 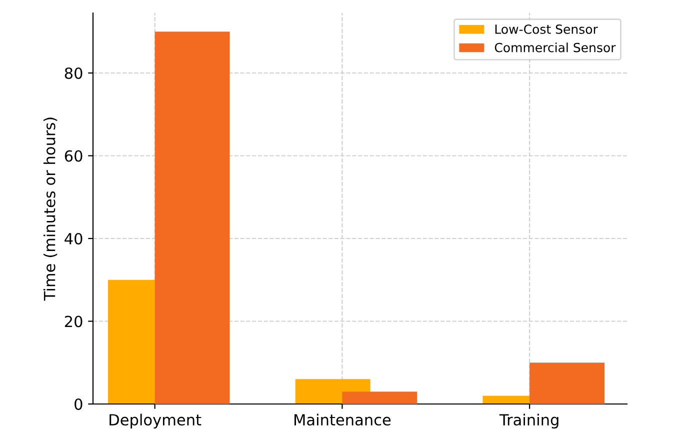 I want to click on y-tick-label: 0, so click(x=78, y=404).